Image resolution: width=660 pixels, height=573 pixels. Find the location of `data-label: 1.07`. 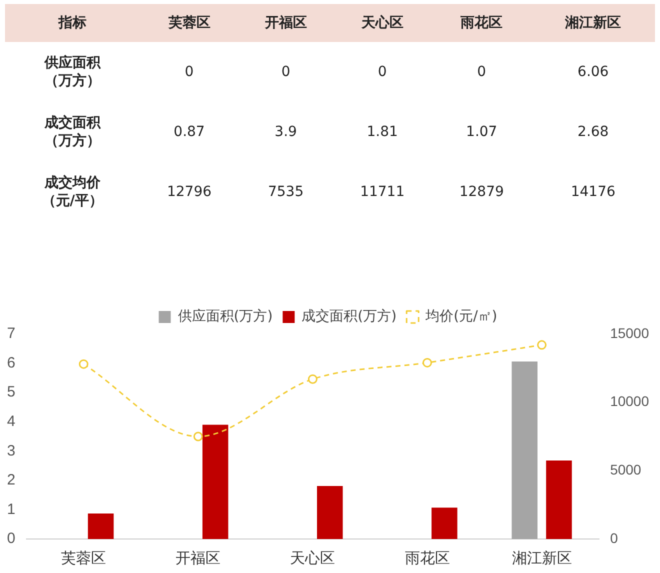

data-label: 1.07 is located at coordinates (481, 132).